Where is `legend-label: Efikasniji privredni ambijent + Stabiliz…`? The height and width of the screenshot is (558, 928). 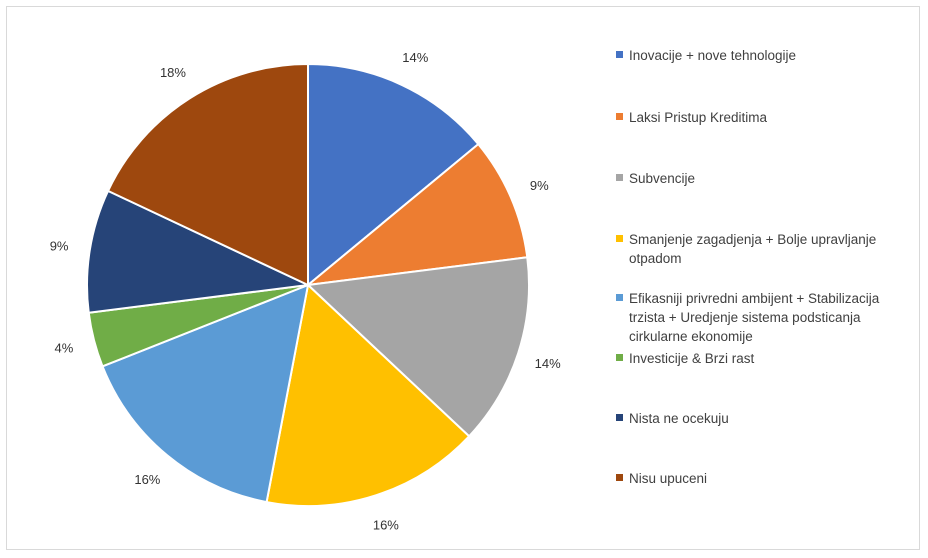 legend-label: Efikasniji privredni ambijent + Stabiliz… is located at coordinates (754, 317).